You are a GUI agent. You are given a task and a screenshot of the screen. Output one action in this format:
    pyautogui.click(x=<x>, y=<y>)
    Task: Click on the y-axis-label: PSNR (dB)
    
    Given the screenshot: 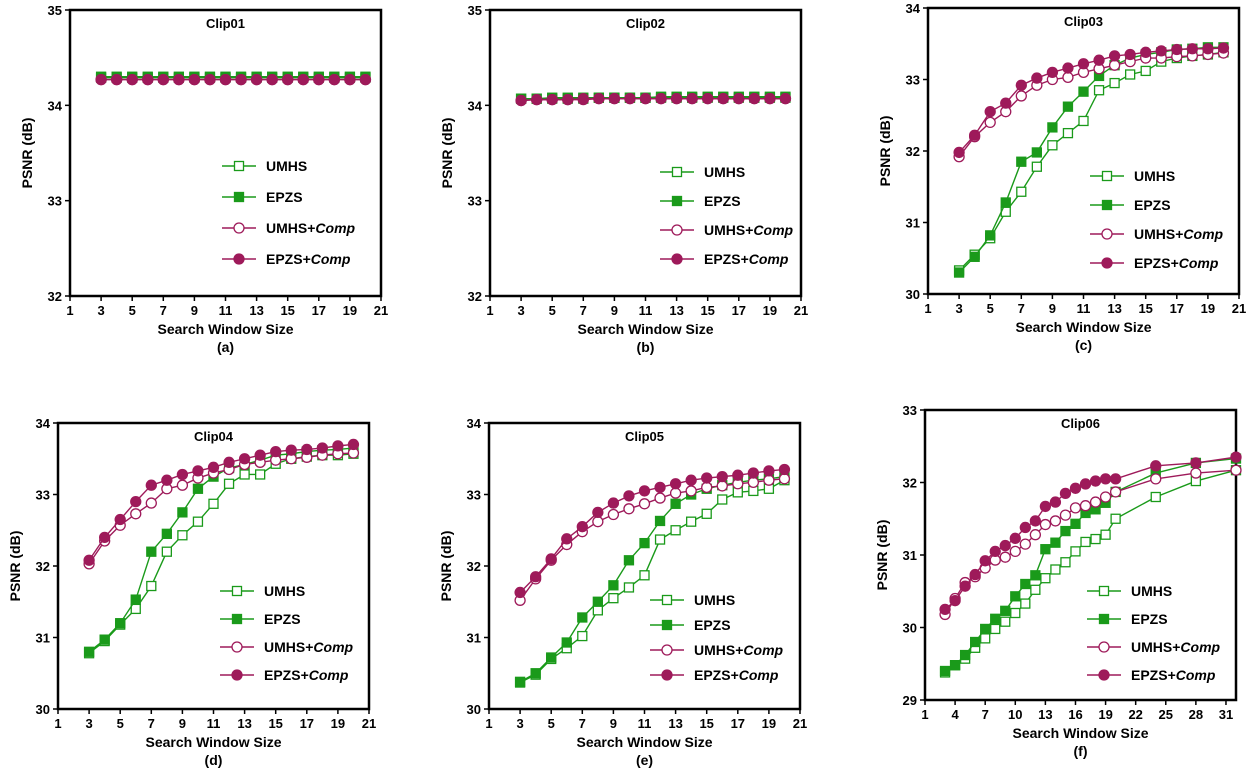 What is the action you would take?
    pyautogui.click(x=447, y=153)
    